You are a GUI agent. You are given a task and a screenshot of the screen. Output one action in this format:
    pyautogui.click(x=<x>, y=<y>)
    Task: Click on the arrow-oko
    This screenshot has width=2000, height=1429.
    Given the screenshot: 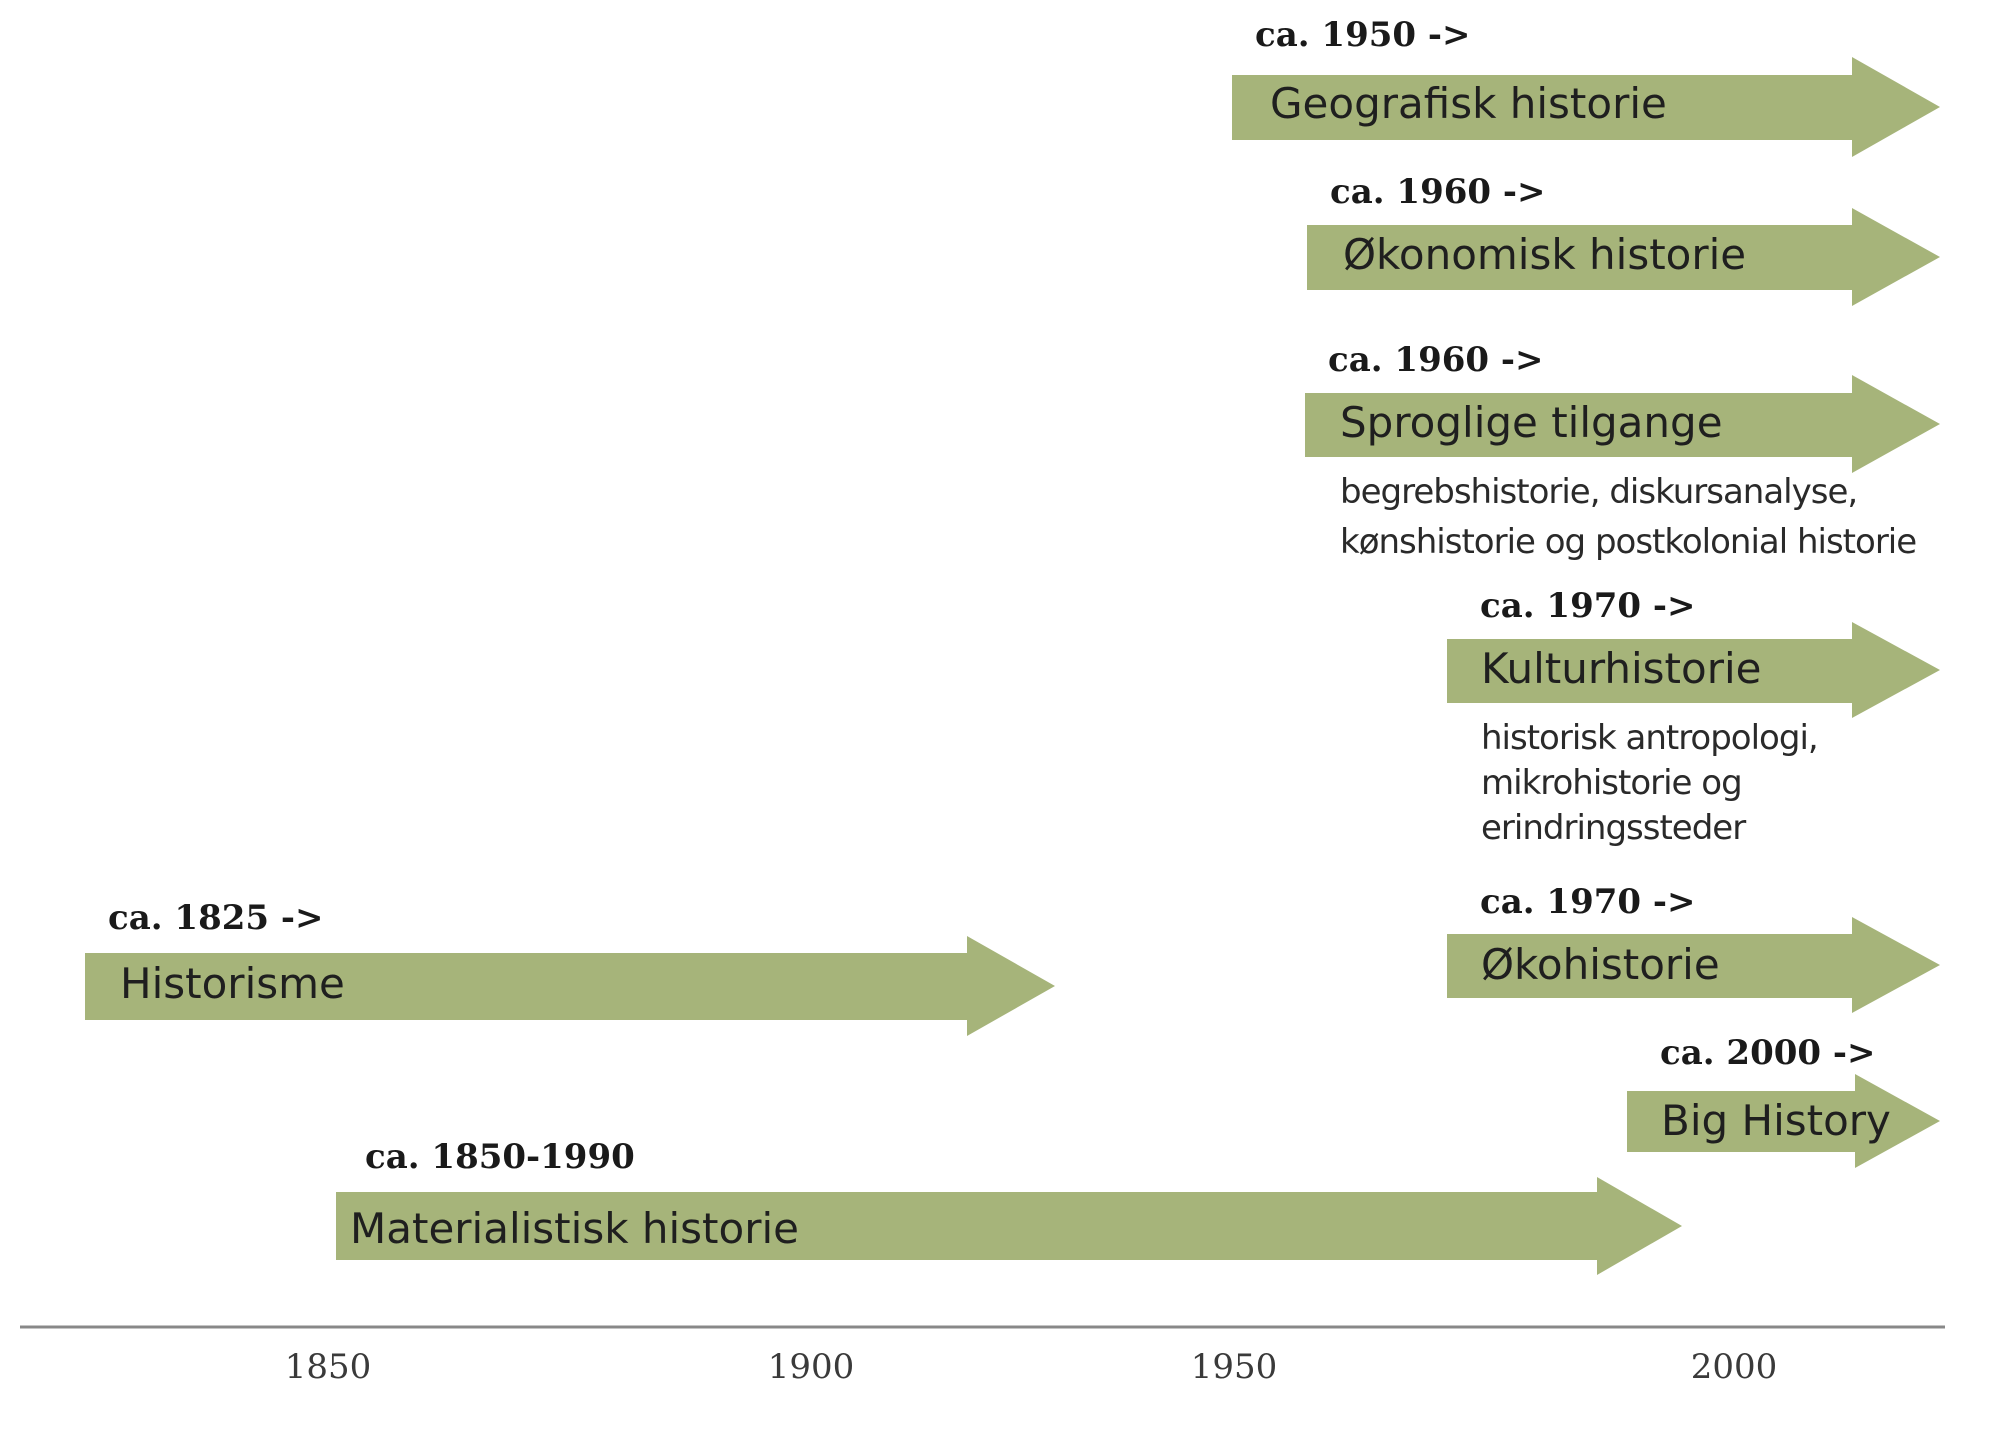 What is the action you would take?
    pyautogui.click(x=1693, y=965)
    